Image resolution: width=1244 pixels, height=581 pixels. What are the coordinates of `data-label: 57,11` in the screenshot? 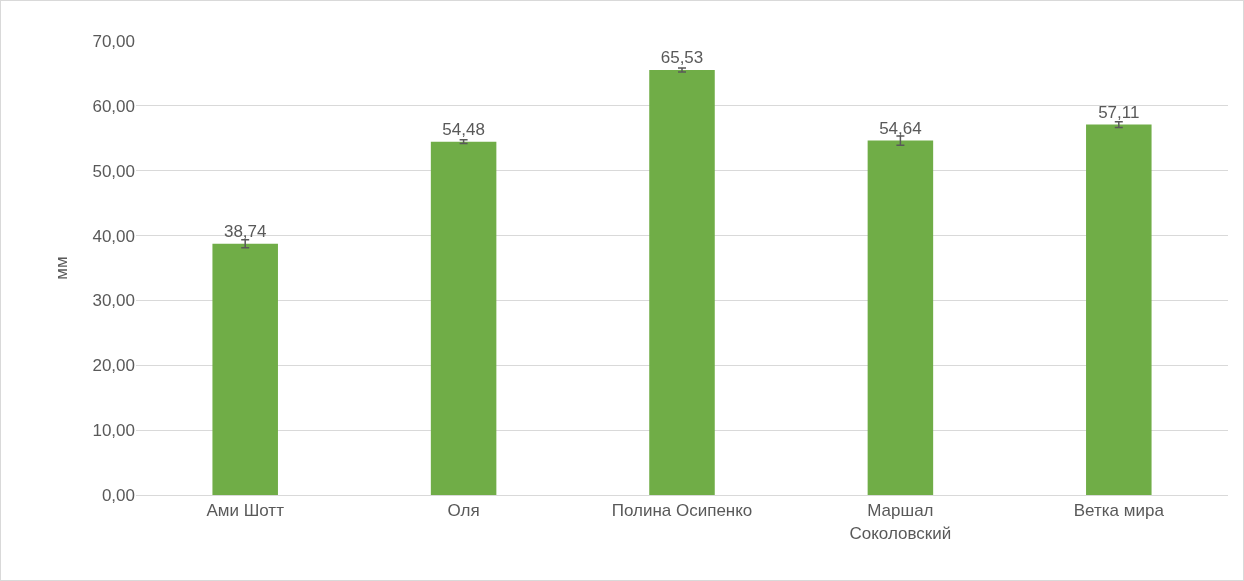 It's located at (1119, 112).